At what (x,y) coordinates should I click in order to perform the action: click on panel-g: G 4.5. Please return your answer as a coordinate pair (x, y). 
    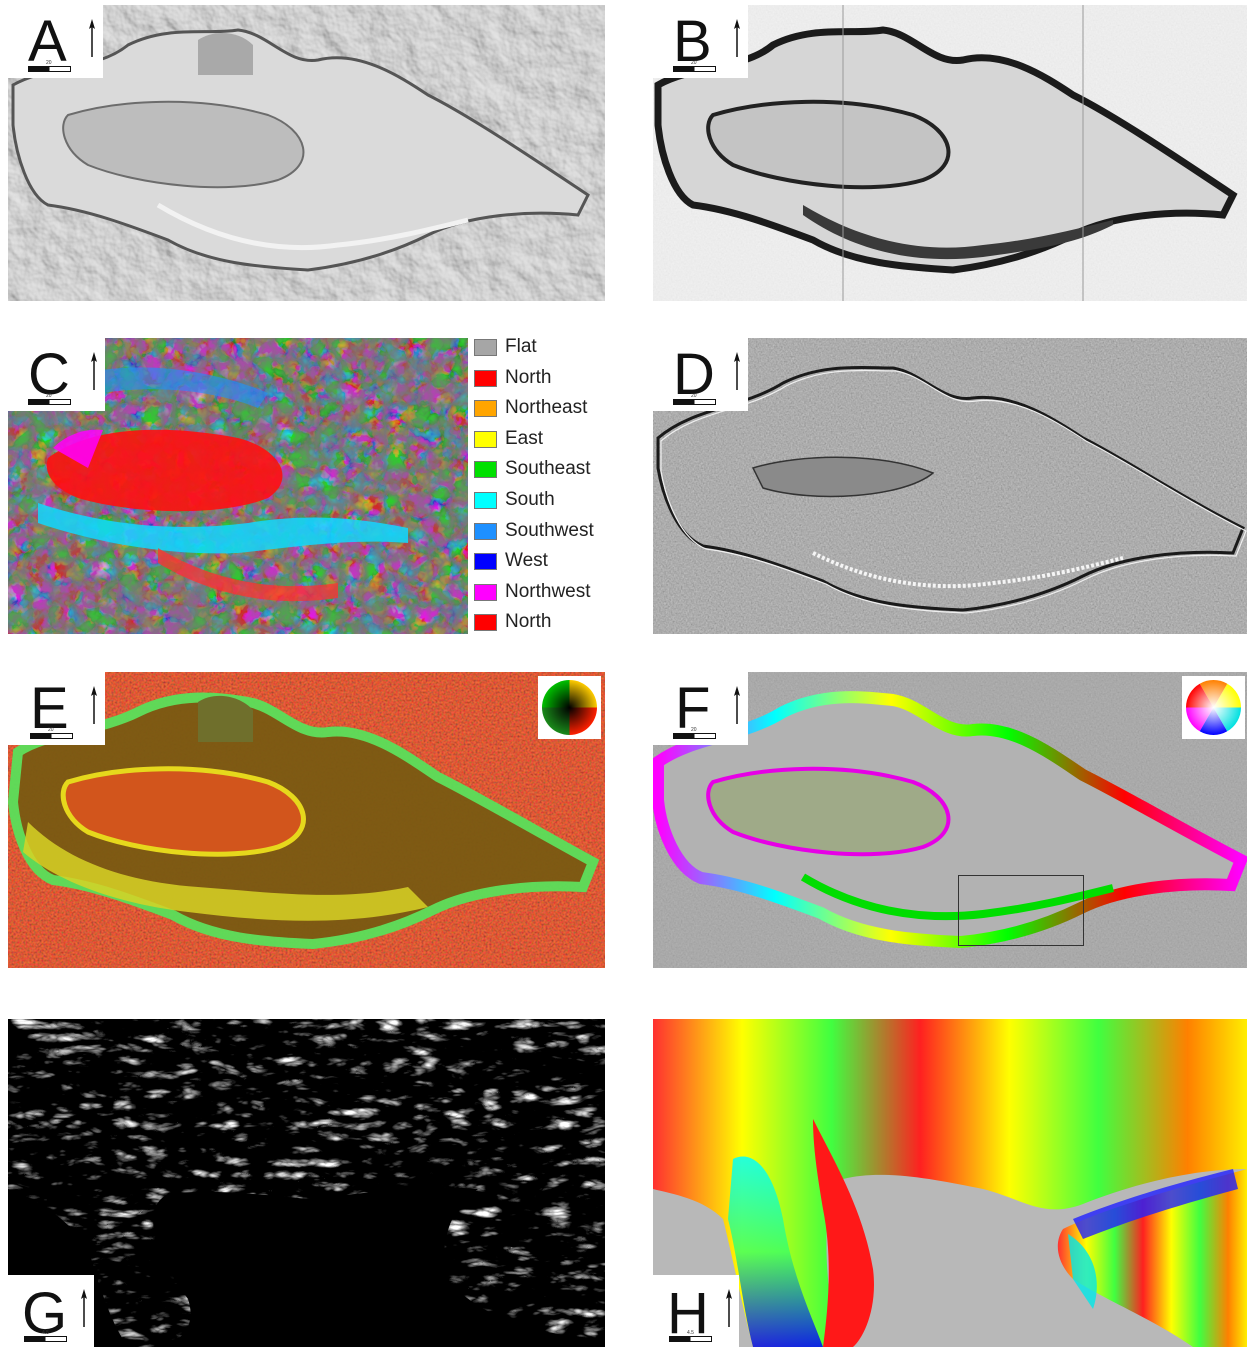
    Looking at the image, I should click on (306, 1183).